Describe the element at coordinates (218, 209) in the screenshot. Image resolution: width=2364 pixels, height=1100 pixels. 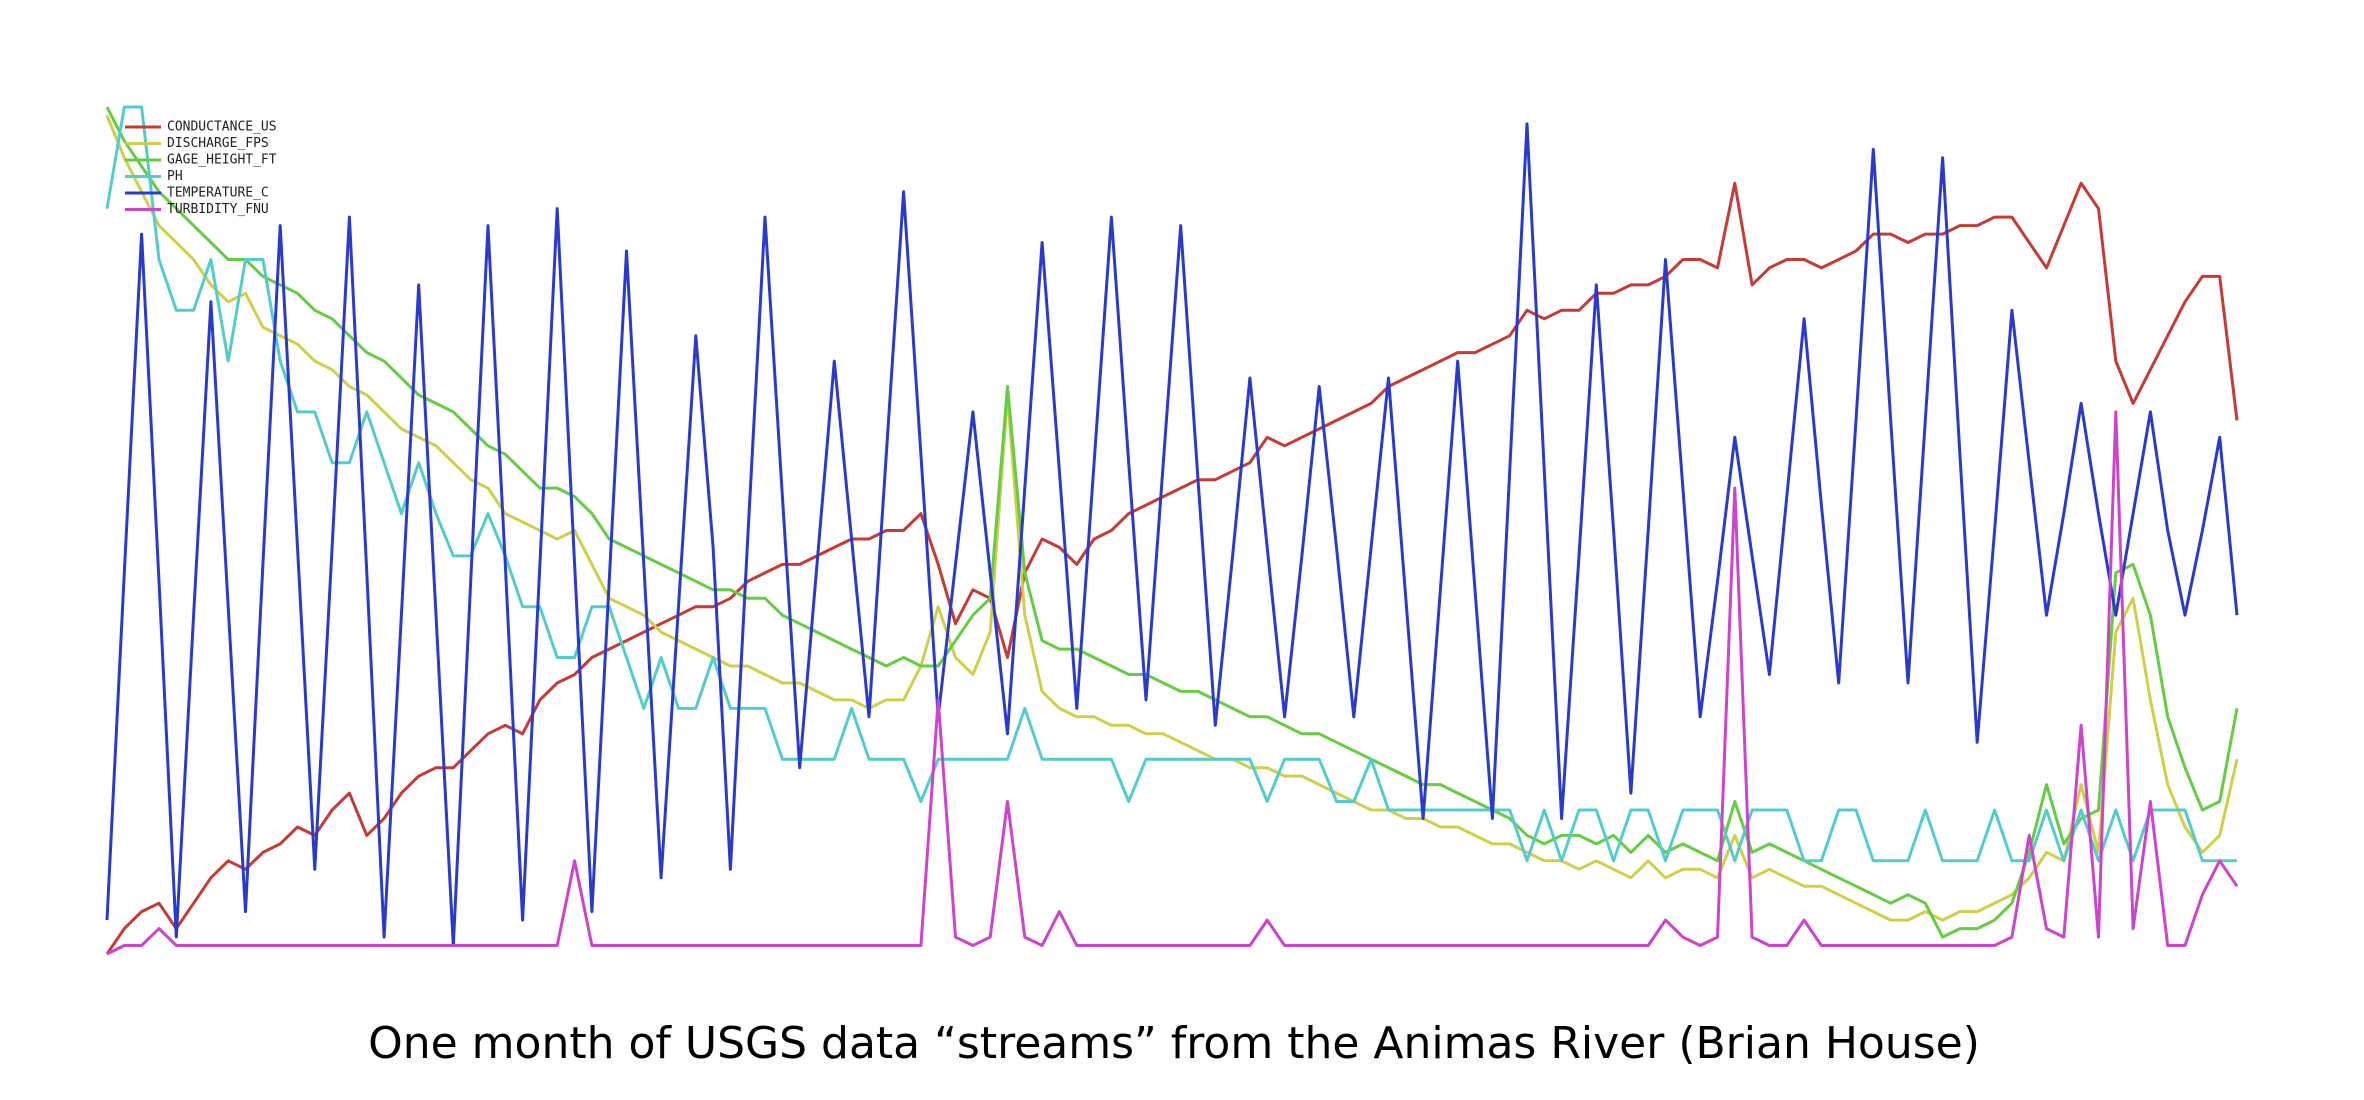
I see `legend-label: TURBIDITY_FNU` at that location.